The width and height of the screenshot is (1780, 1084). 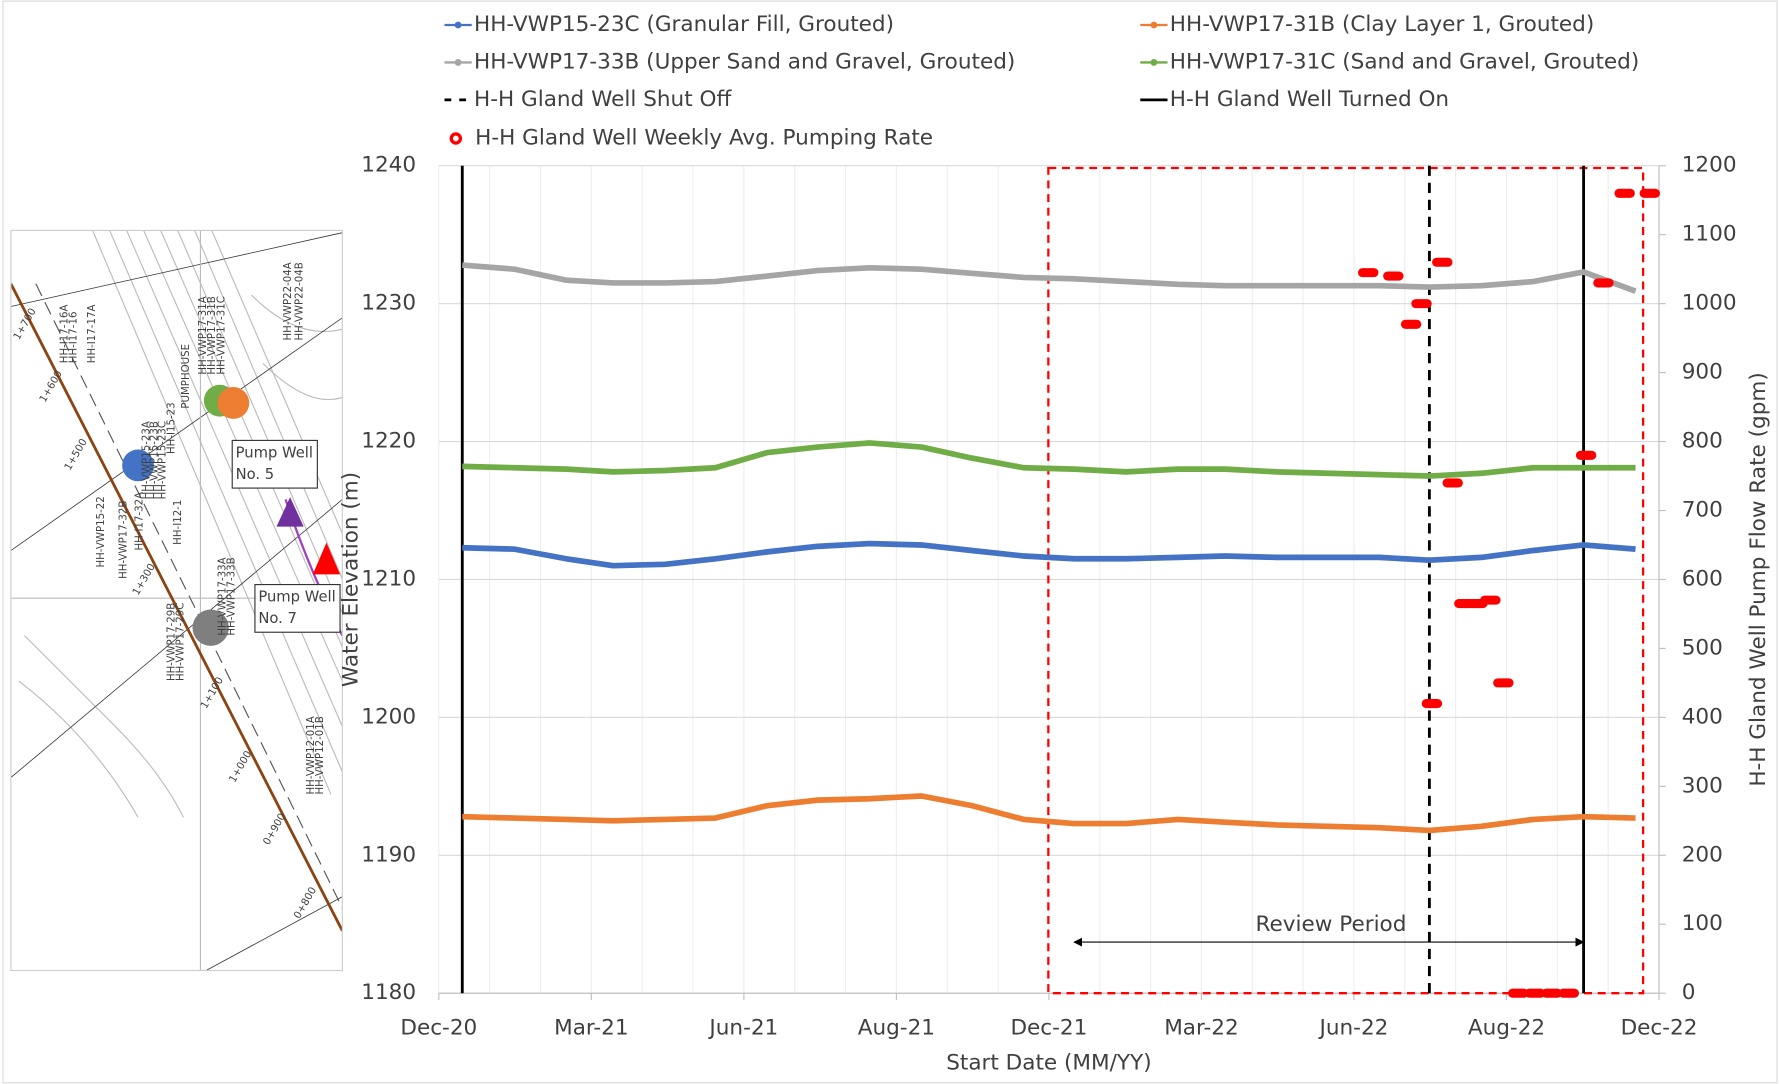 I want to click on map-label: HH-I17-17A, so click(x=92, y=334).